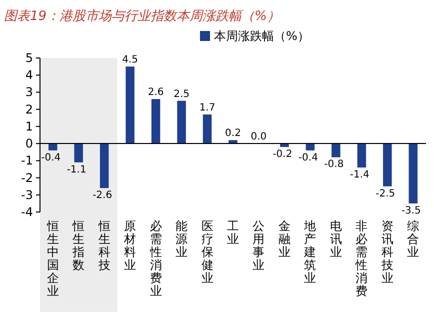 Image resolution: width=434 pixels, height=320 pixels. I want to click on x-tick-label: 原材料业, so click(129, 245).